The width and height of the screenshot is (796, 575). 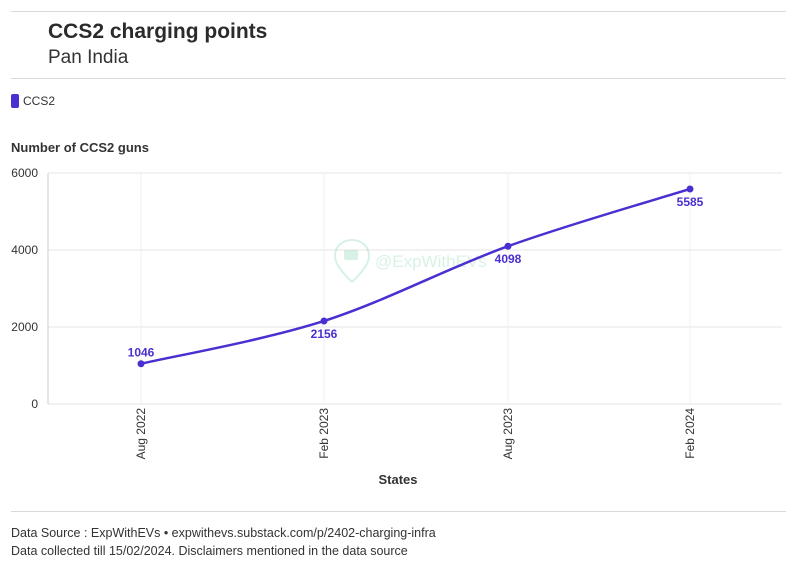 I want to click on legend: CCS2, so click(x=33, y=101).